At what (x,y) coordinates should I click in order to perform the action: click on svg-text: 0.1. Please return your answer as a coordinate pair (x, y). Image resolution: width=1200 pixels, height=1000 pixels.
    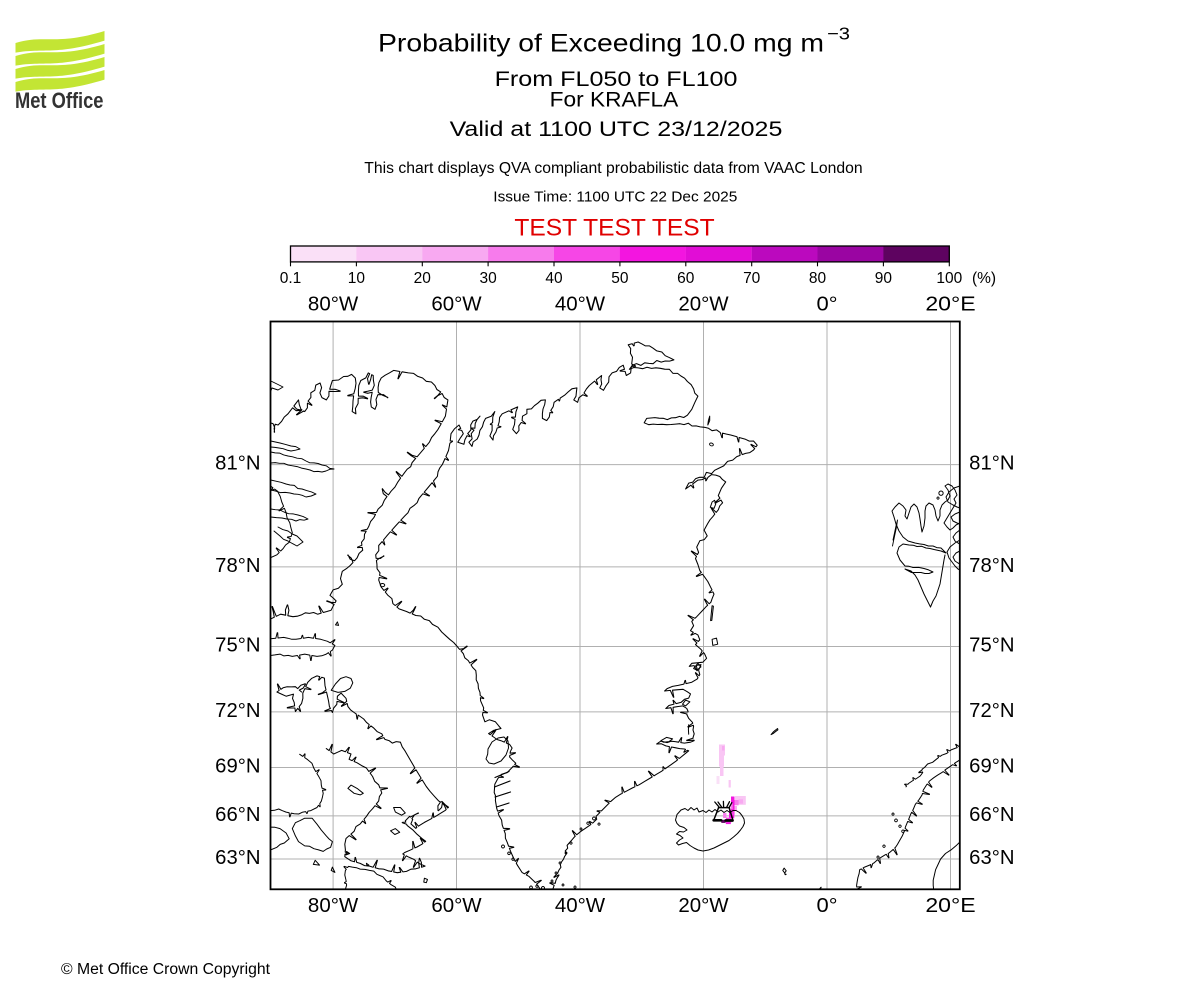
    Looking at the image, I should click on (291, 278).